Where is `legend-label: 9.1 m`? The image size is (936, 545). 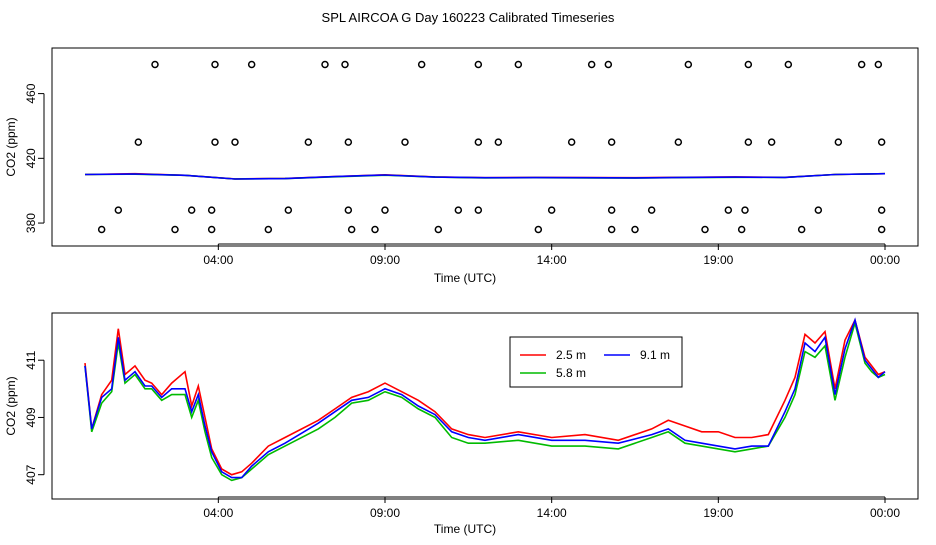
legend-label: 9.1 m is located at coordinates (655, 355).